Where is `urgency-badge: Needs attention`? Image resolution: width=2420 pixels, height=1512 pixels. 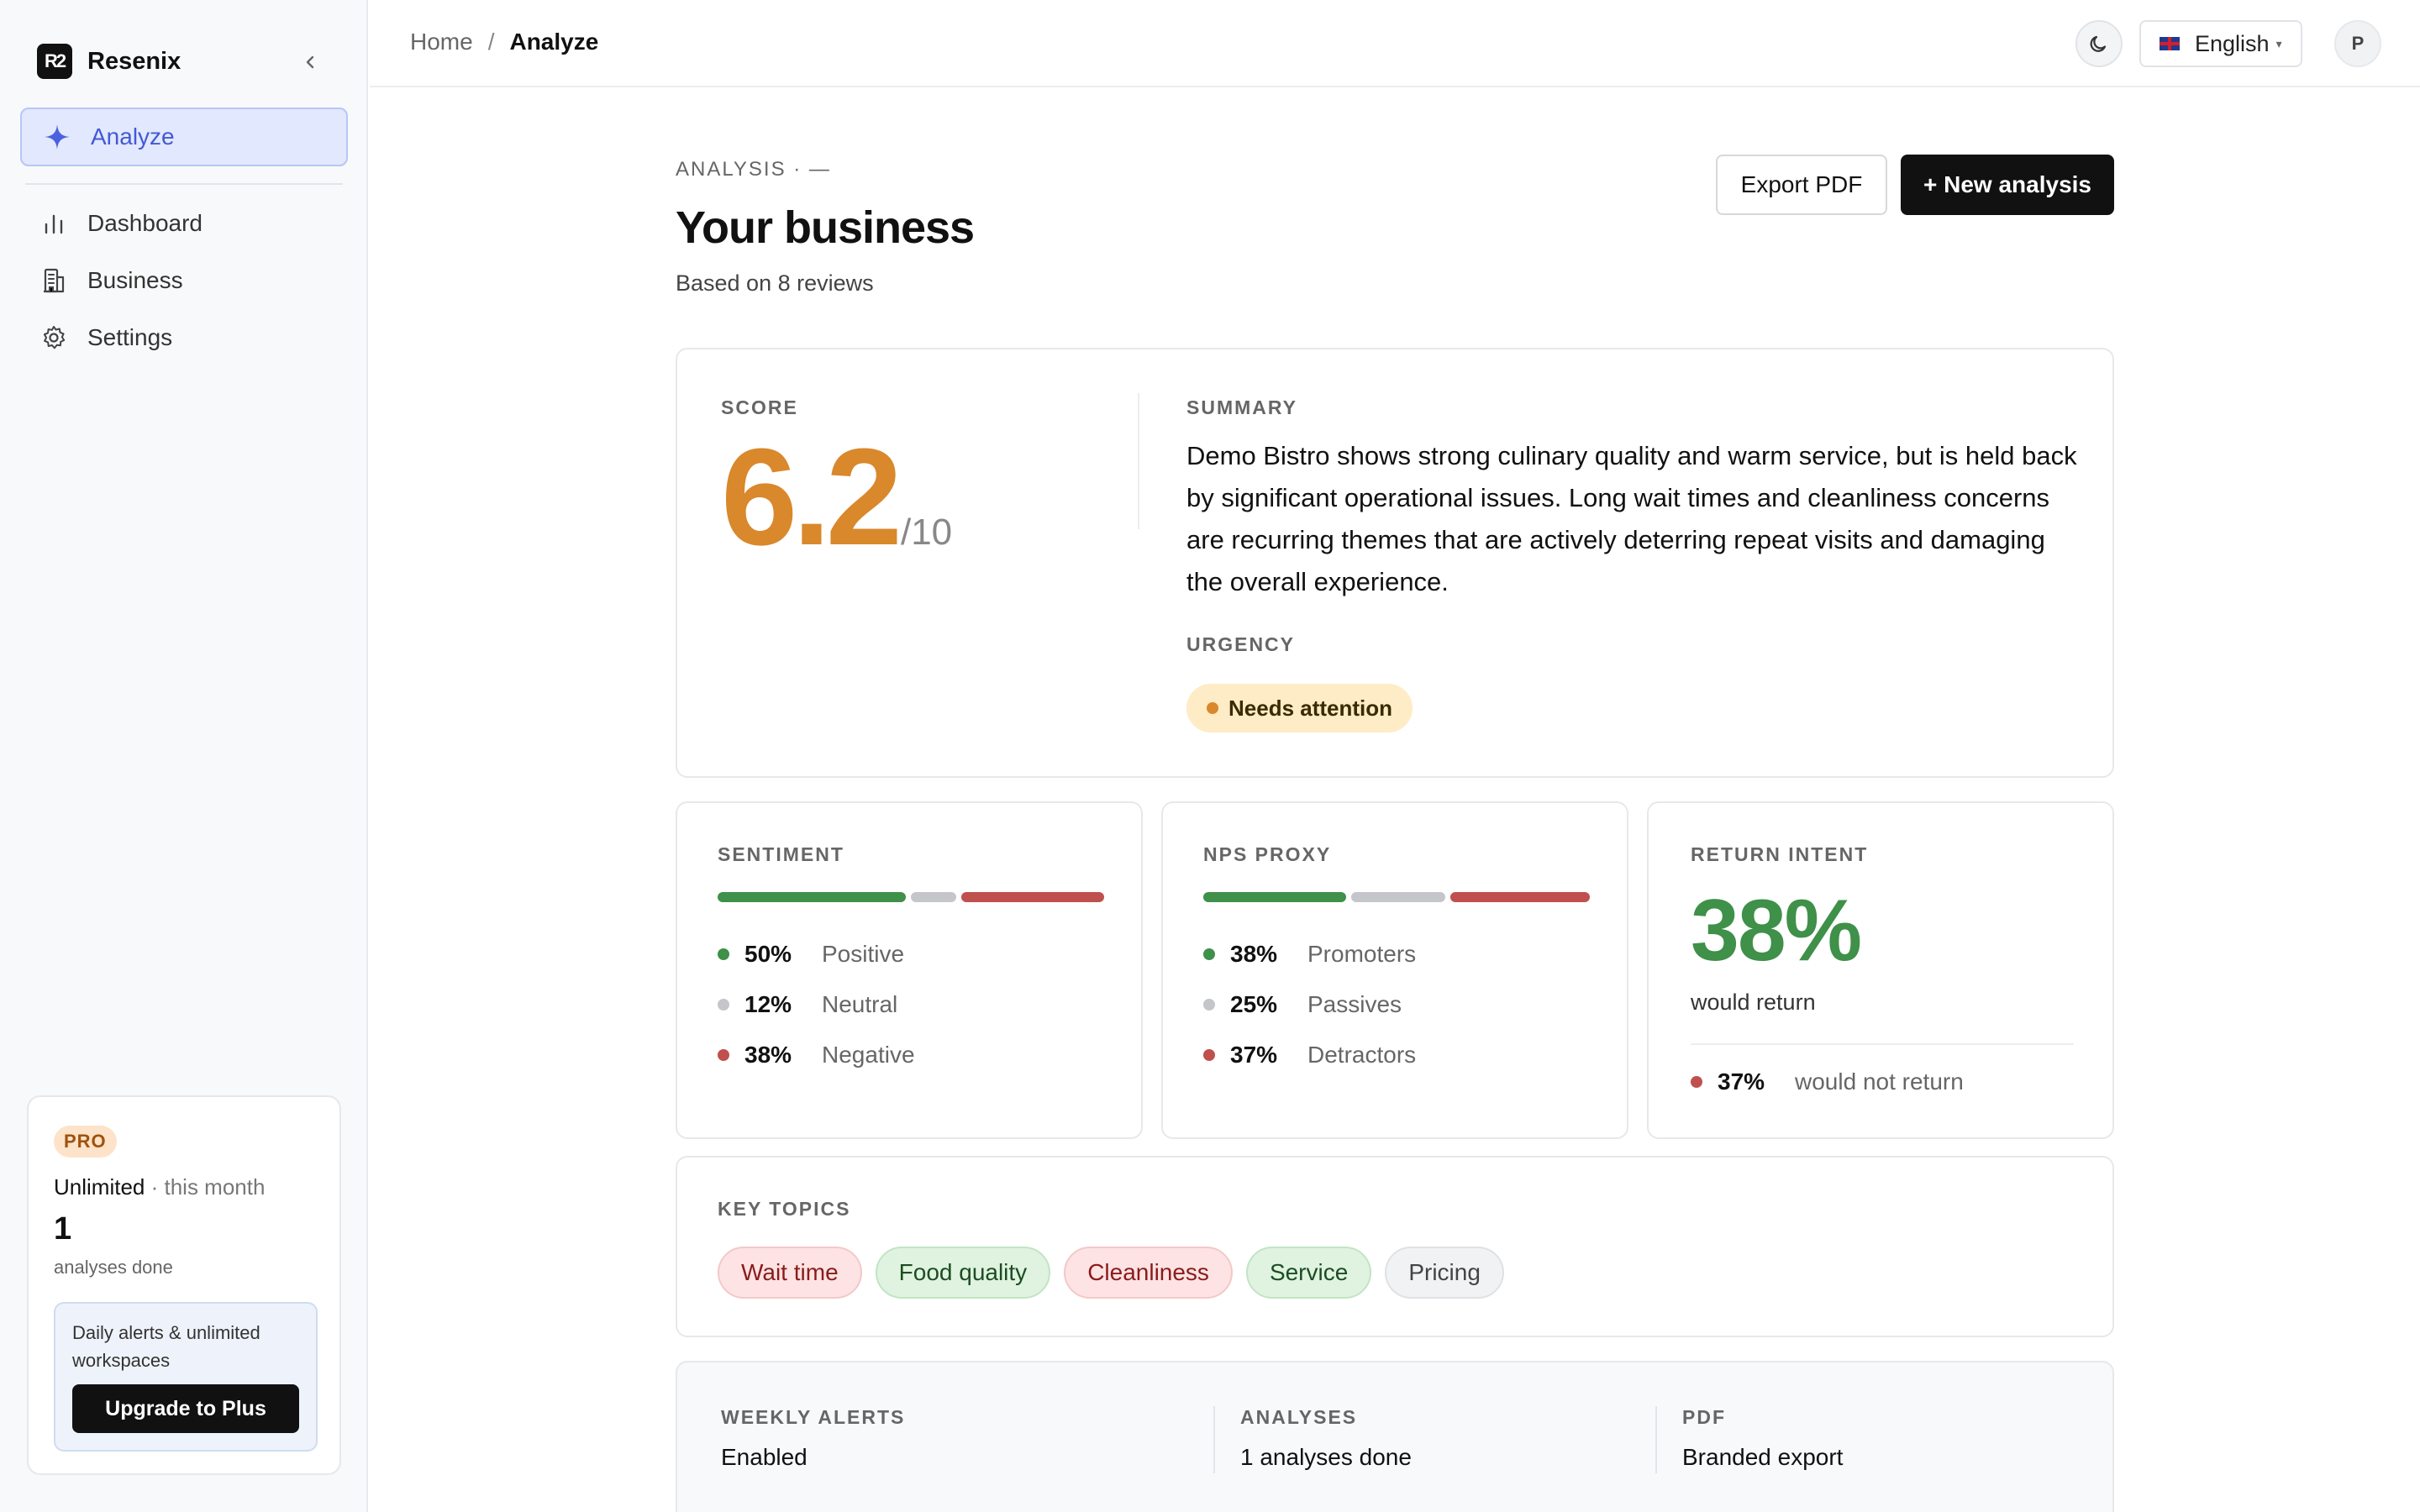 urgency-badge: Needs attention is located at coordinates (1299, 708).